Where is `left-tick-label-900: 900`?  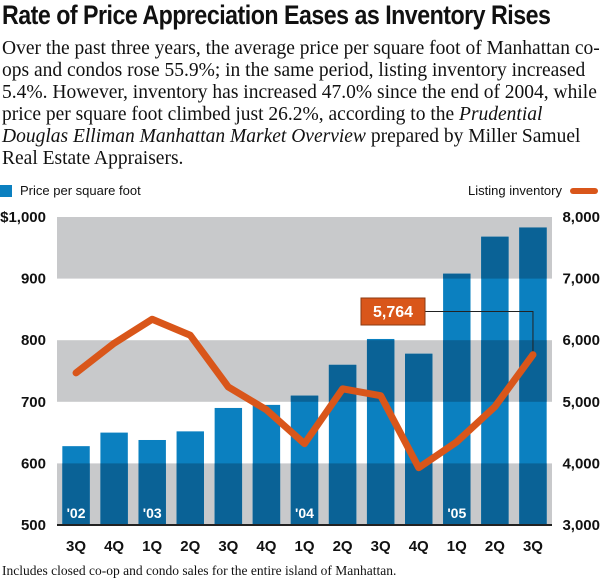 left-tick-label-900: 900 is located at coordinates (33, 279).